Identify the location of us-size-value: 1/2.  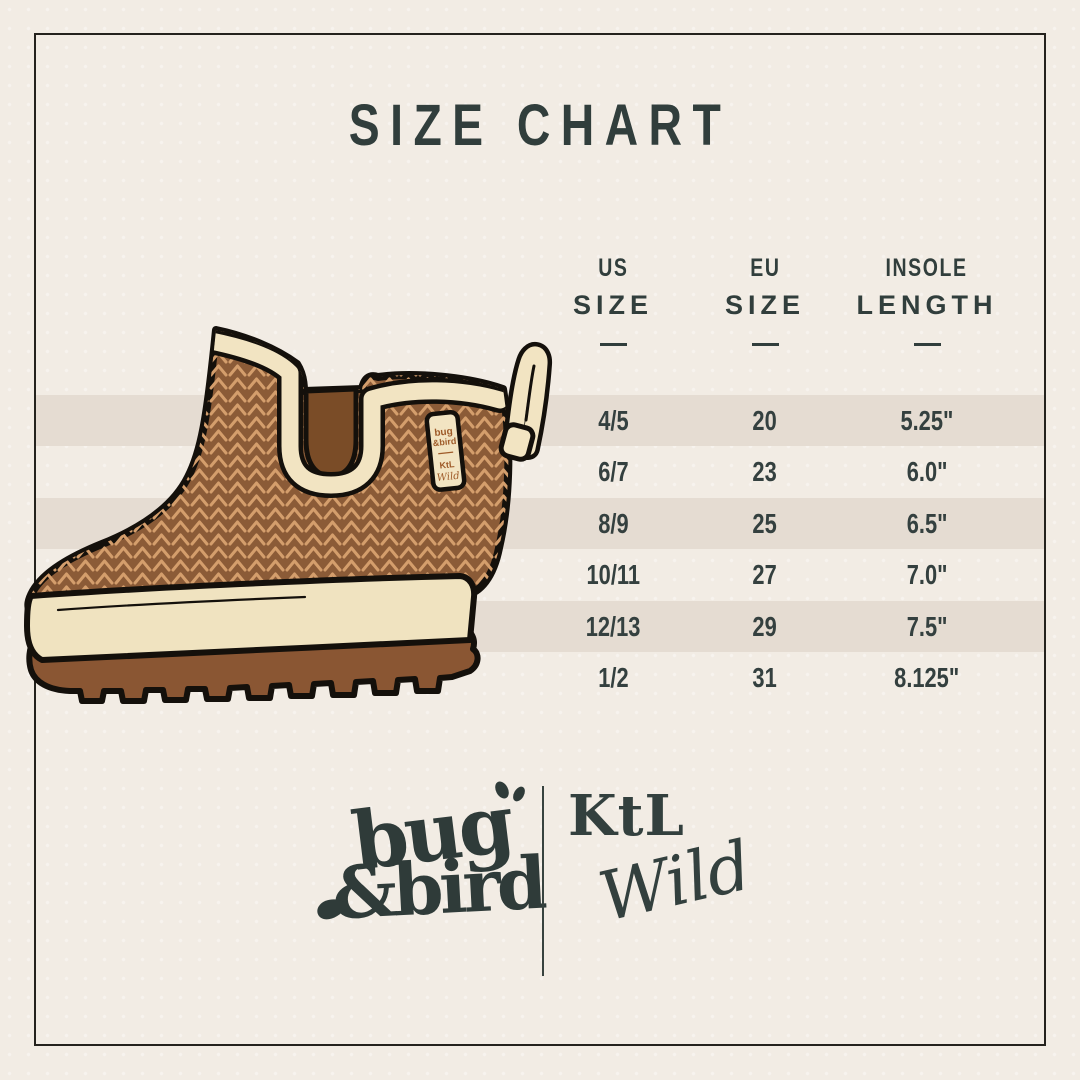
(613, 677).